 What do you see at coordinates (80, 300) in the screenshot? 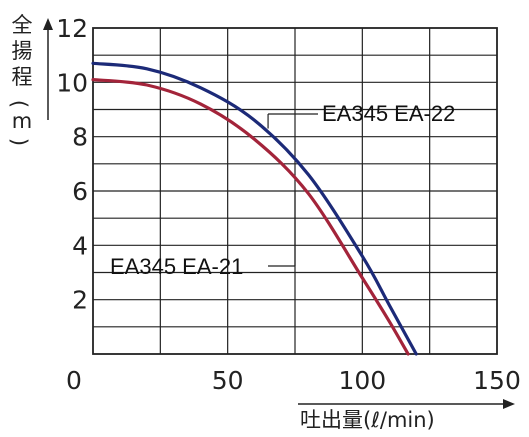
I see `y-tick-label: 2` at bounding box center [80, 300].